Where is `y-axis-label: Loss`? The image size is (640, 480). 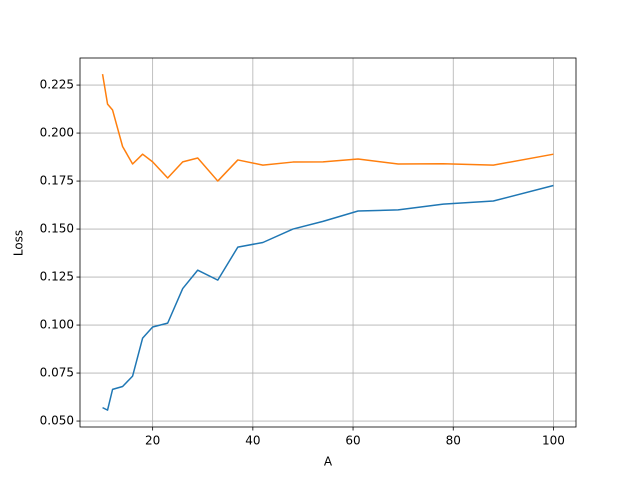
y-axis-label: Loss is located at coordinates (19, 243).